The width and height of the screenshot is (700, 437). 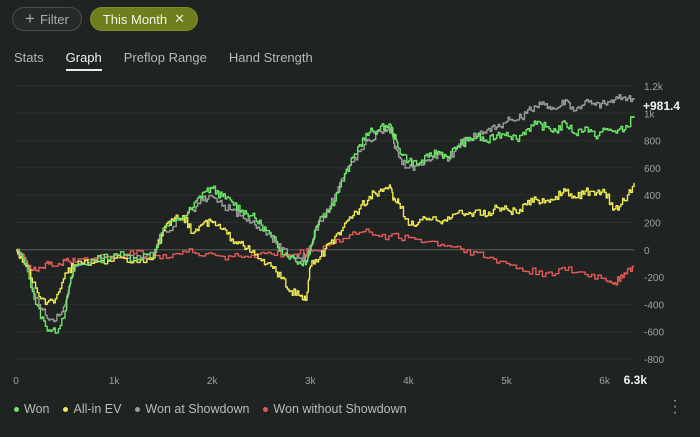 What do you see at coordinates (325, 257) in the screenshot?
I see `series-line-won-without-showdown` at bounding box center [325, 257].